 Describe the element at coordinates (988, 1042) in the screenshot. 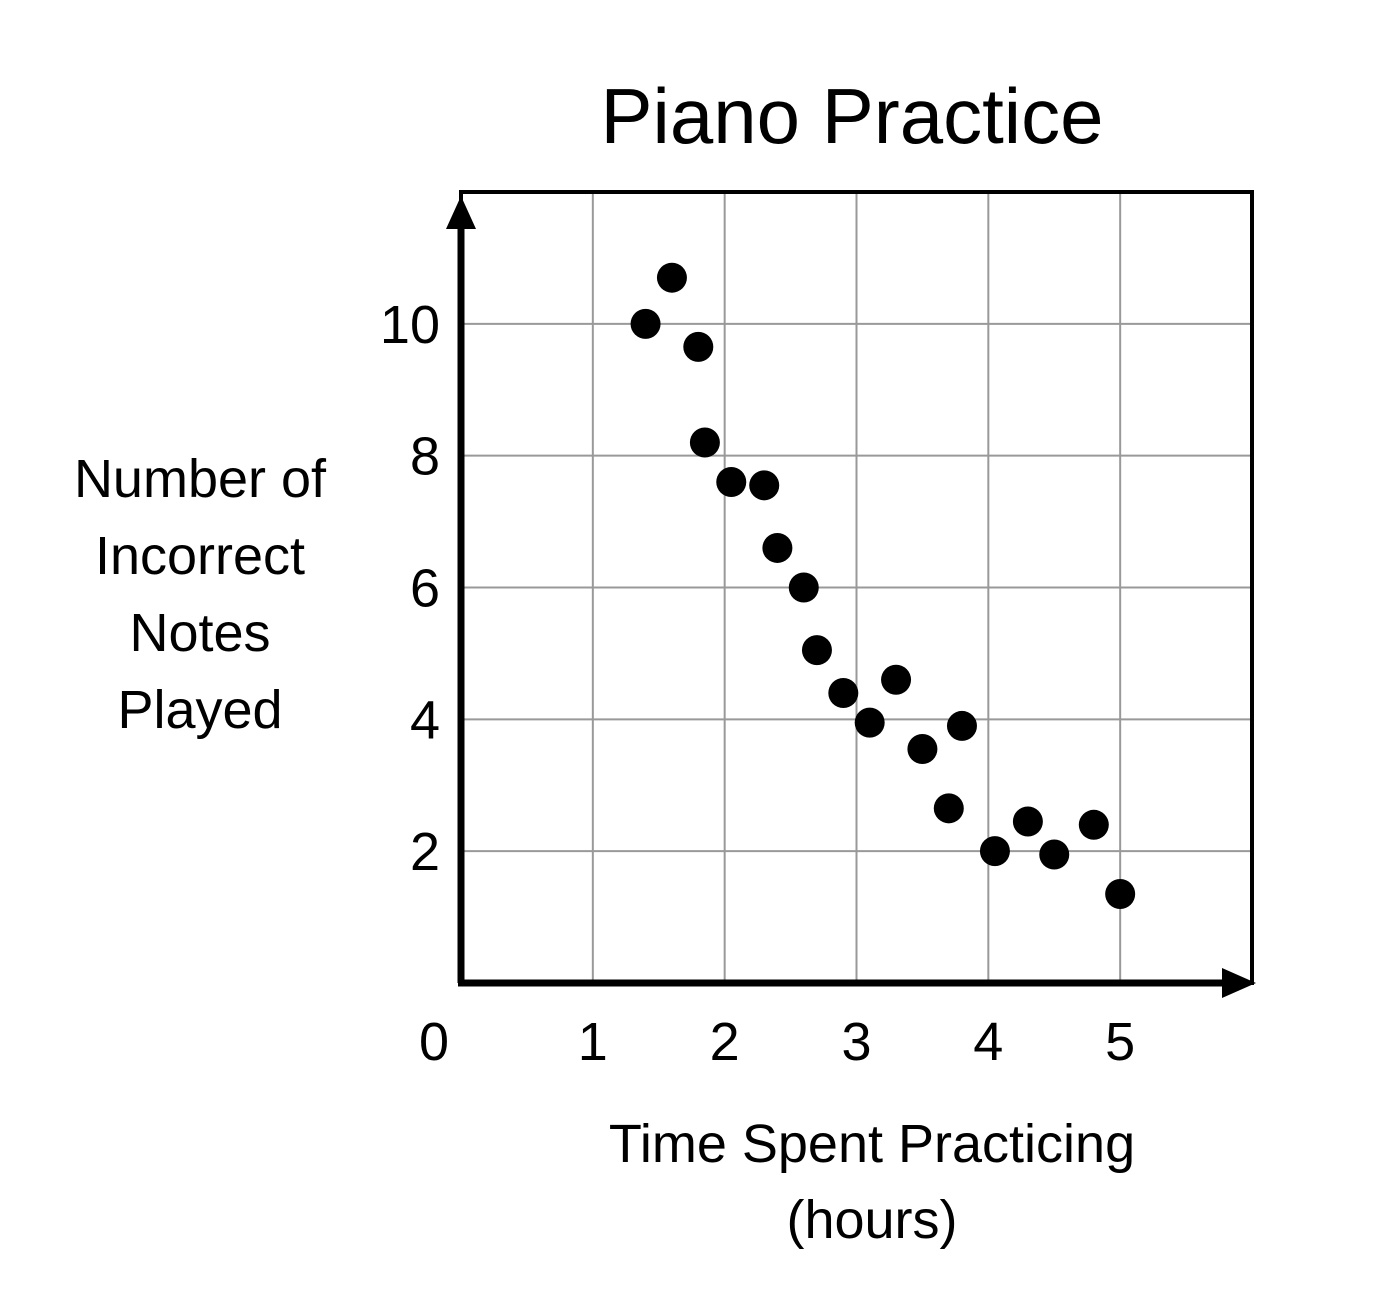

I see `x-tick-label-4: 4` at that location.